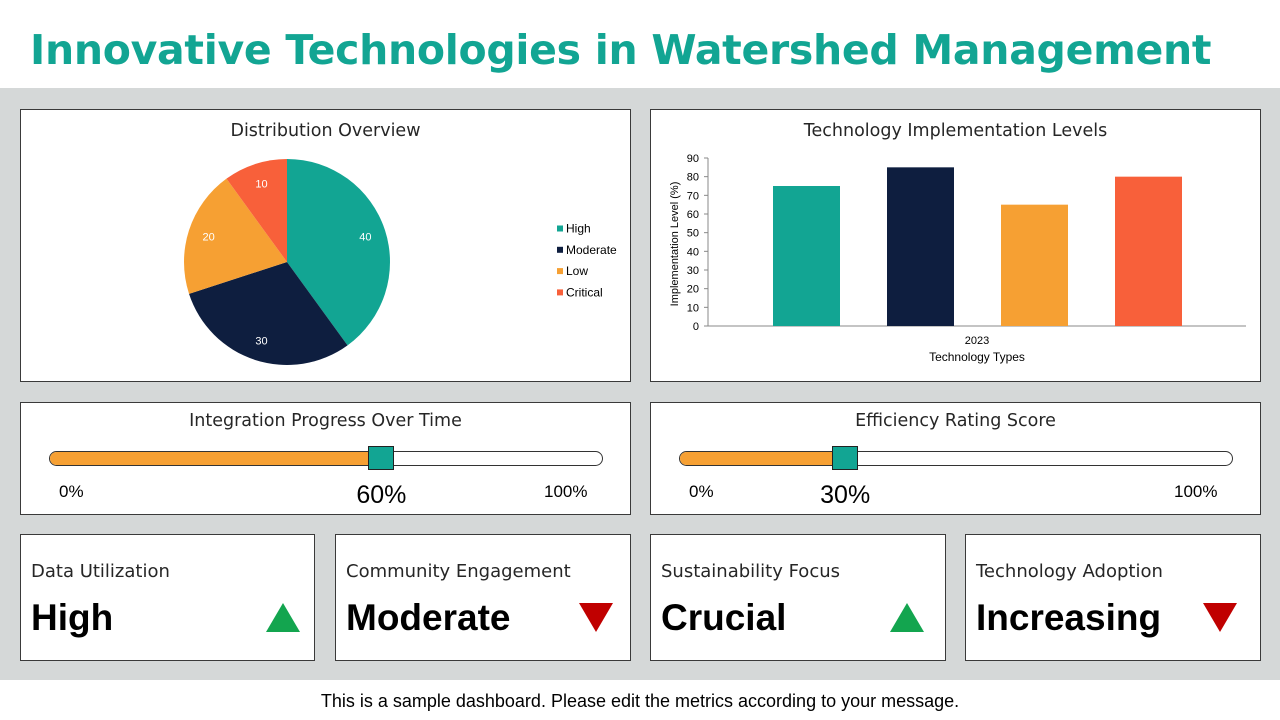 The height and width of the screenshot is (720, 1280). I want to click on integration-progress-track, so click(326, 458).